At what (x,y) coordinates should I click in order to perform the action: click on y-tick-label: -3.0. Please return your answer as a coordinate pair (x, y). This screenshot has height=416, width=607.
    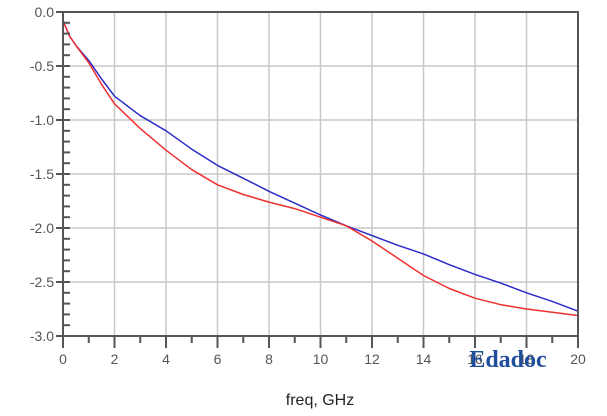
    Looking at the image, I should click on (42, 336).